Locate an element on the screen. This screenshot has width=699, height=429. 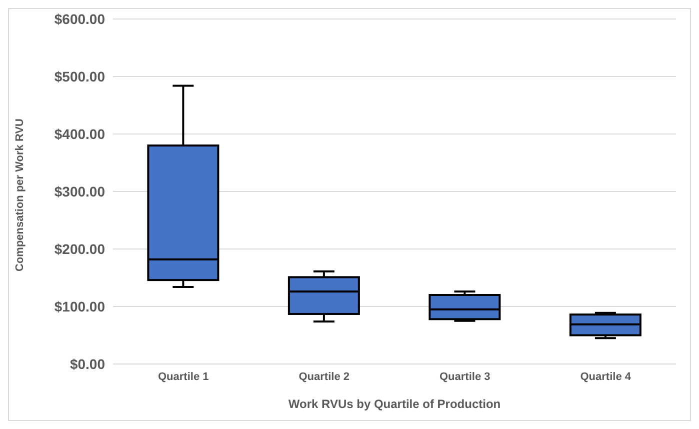
y-axis-title: Compensation per Work RVU is located at coordinates (20, 195).